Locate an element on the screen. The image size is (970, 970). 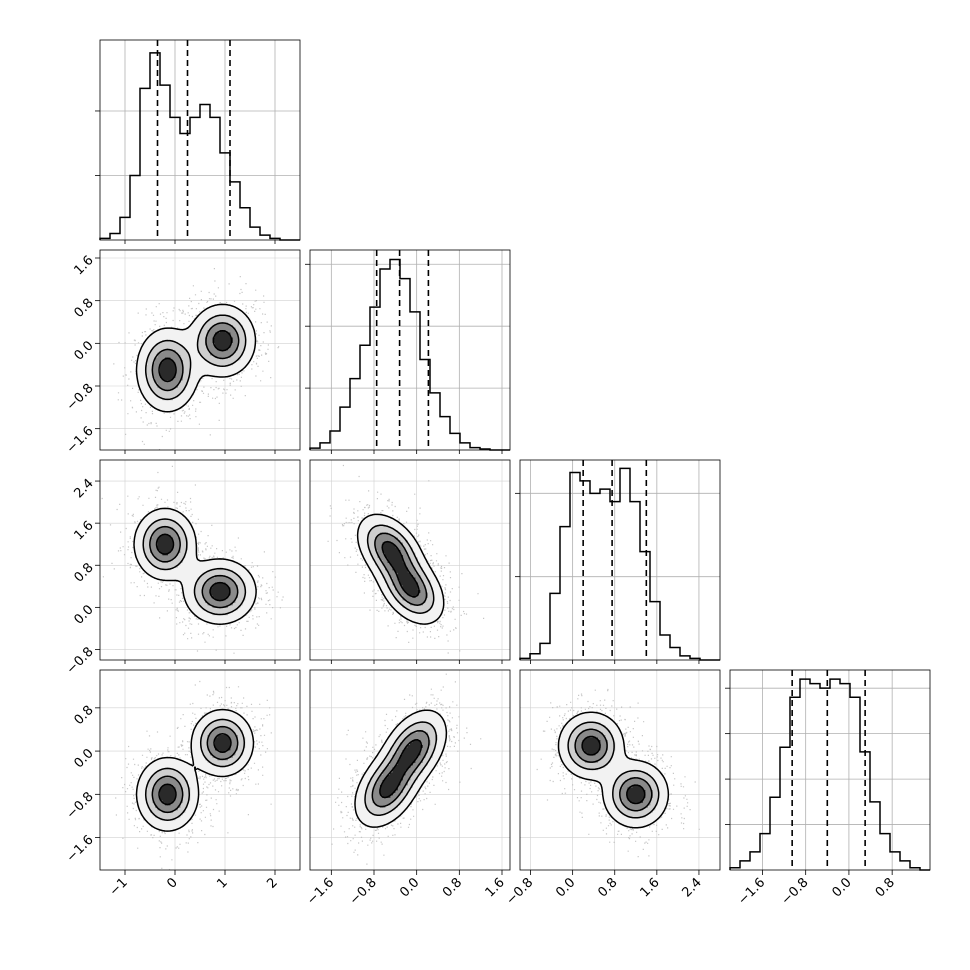
x-tick-label: 2.4 is located at coordinates (692, 887).